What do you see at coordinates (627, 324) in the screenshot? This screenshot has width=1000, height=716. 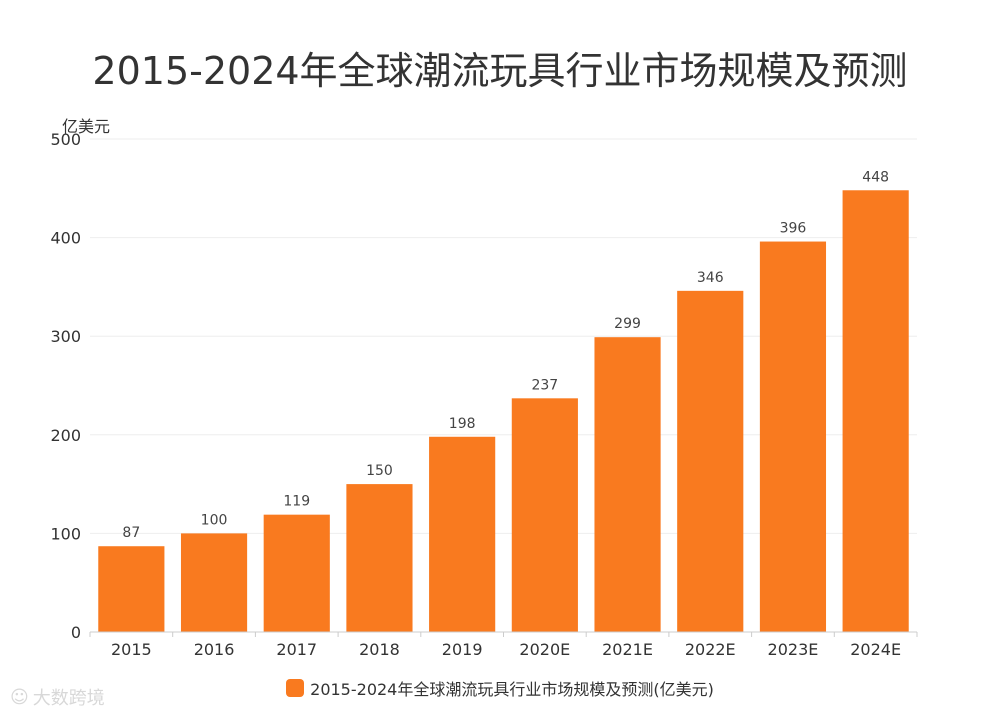 I see `bar-value-label: 299` at bounding box center [627, 324].